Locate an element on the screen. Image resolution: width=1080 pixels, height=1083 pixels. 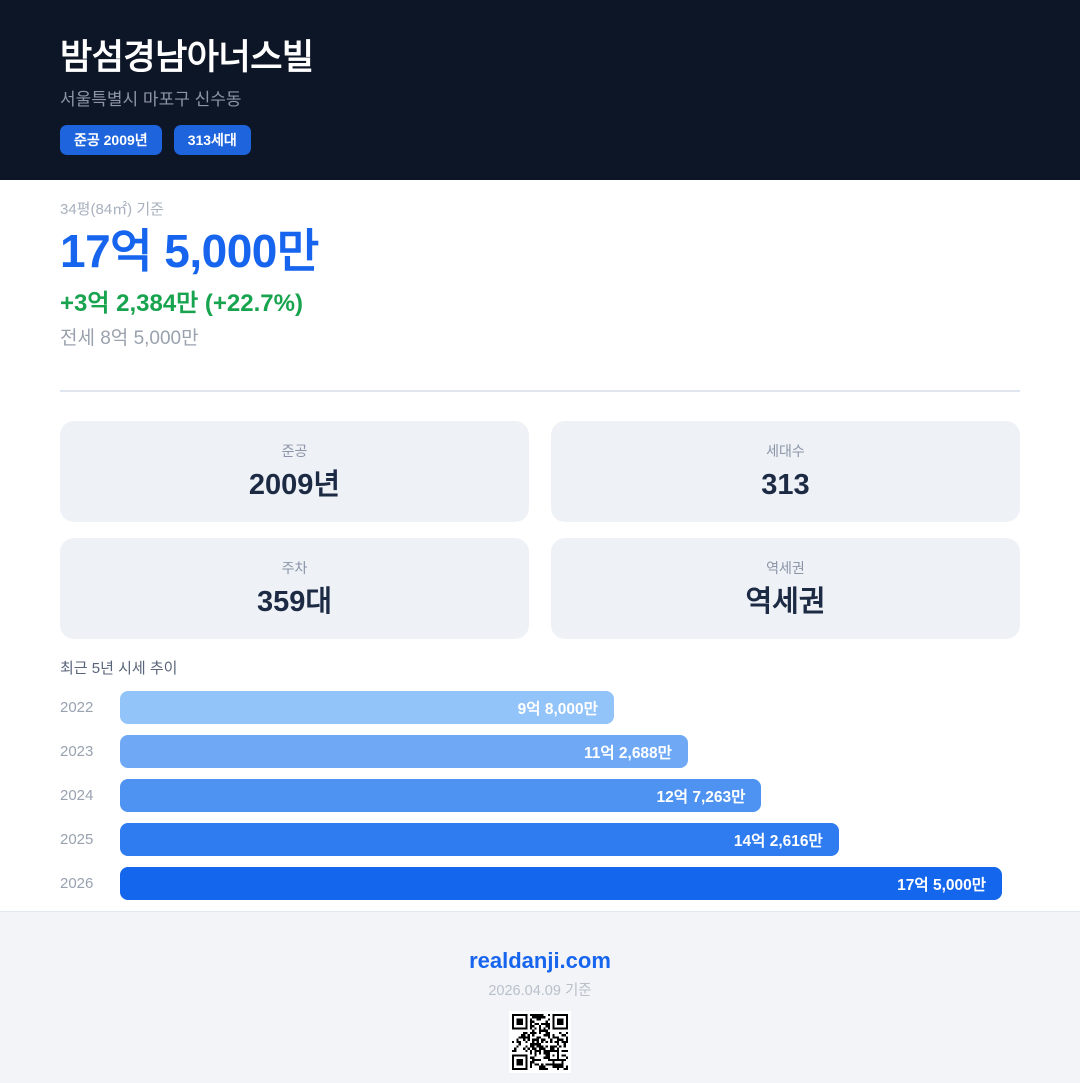
chart-bar-track: 14억 2,616만 is located at coordinates (561, 839).